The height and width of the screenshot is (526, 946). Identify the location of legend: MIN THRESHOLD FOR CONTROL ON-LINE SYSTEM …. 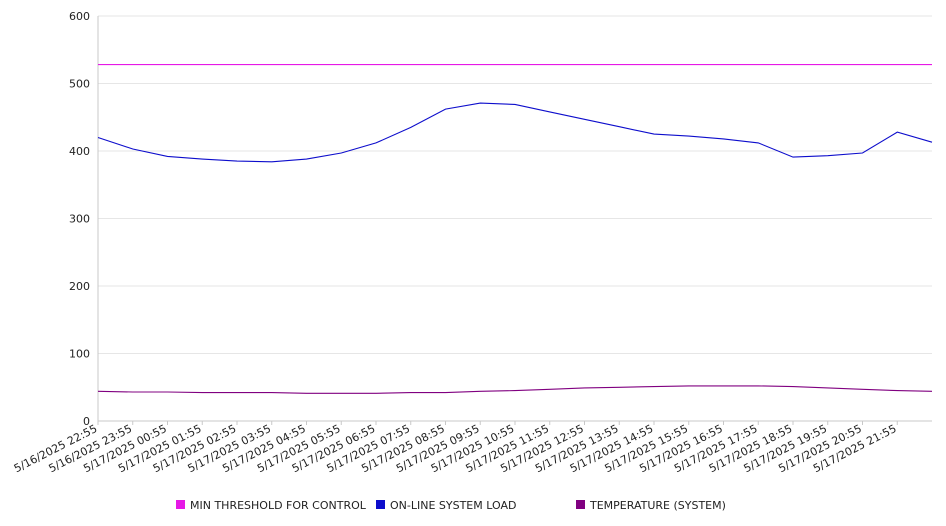
(451, 505).